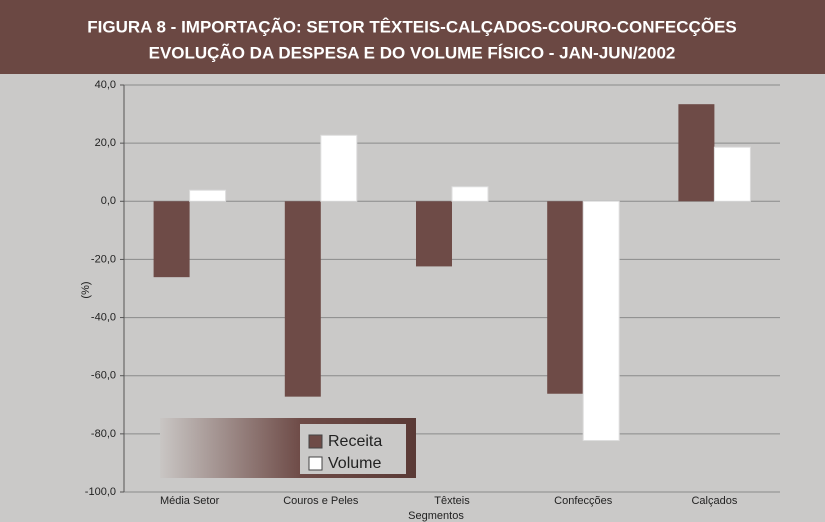 This screenshot has height=522, width=825. I want to click on x-tick-label: Couros e Peles, so click(321, 501).